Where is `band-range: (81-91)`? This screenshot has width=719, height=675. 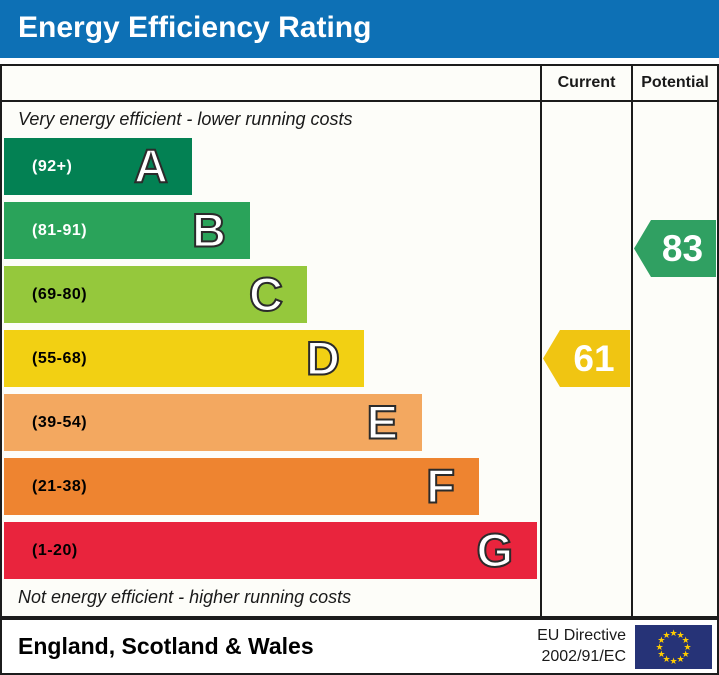 band-range: (81-91) is located at coordinates (60, 230).